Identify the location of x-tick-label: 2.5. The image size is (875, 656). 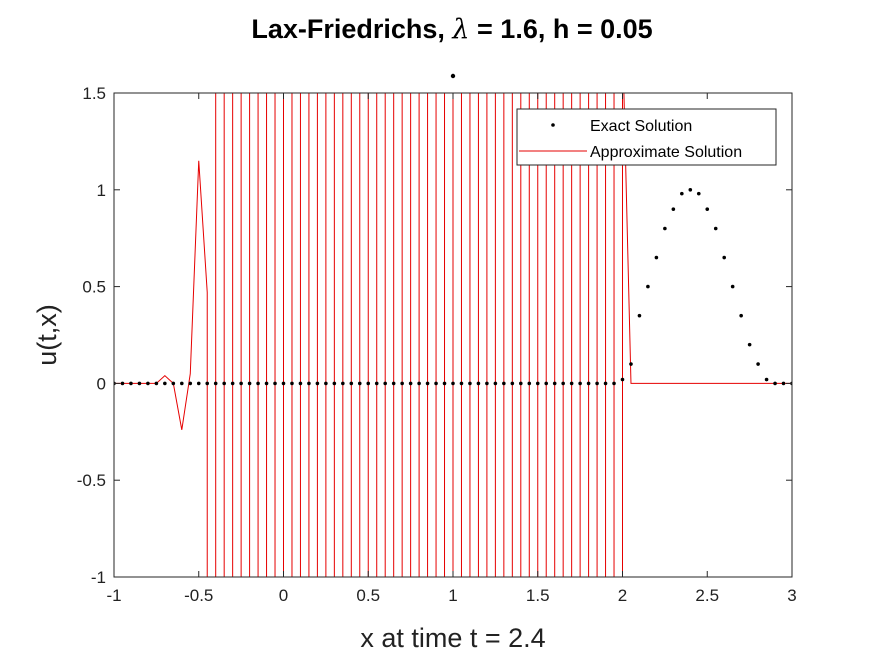
(707, 595).